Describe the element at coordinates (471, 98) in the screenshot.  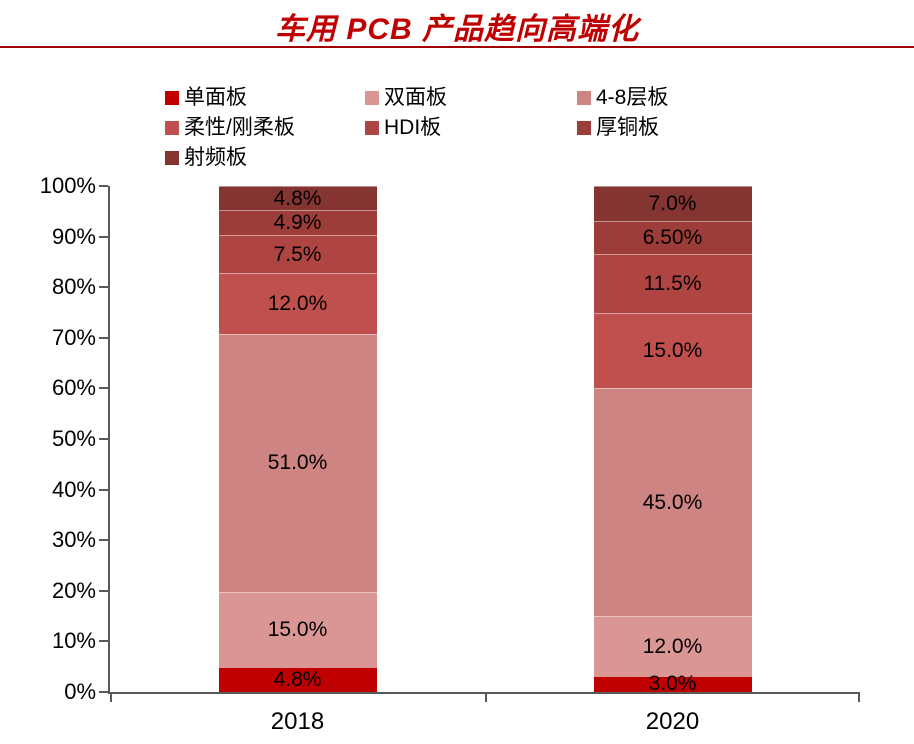
I see `legend-item: 双面板` at that location.